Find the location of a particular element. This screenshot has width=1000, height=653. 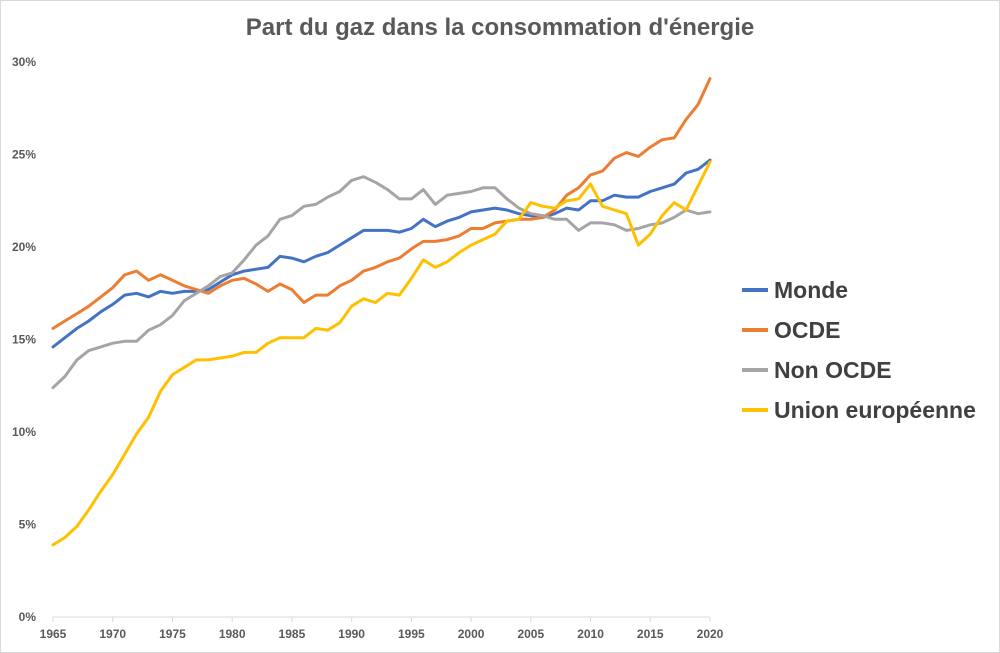

y-tick-label: 20% is located at coordinates (24, 247).